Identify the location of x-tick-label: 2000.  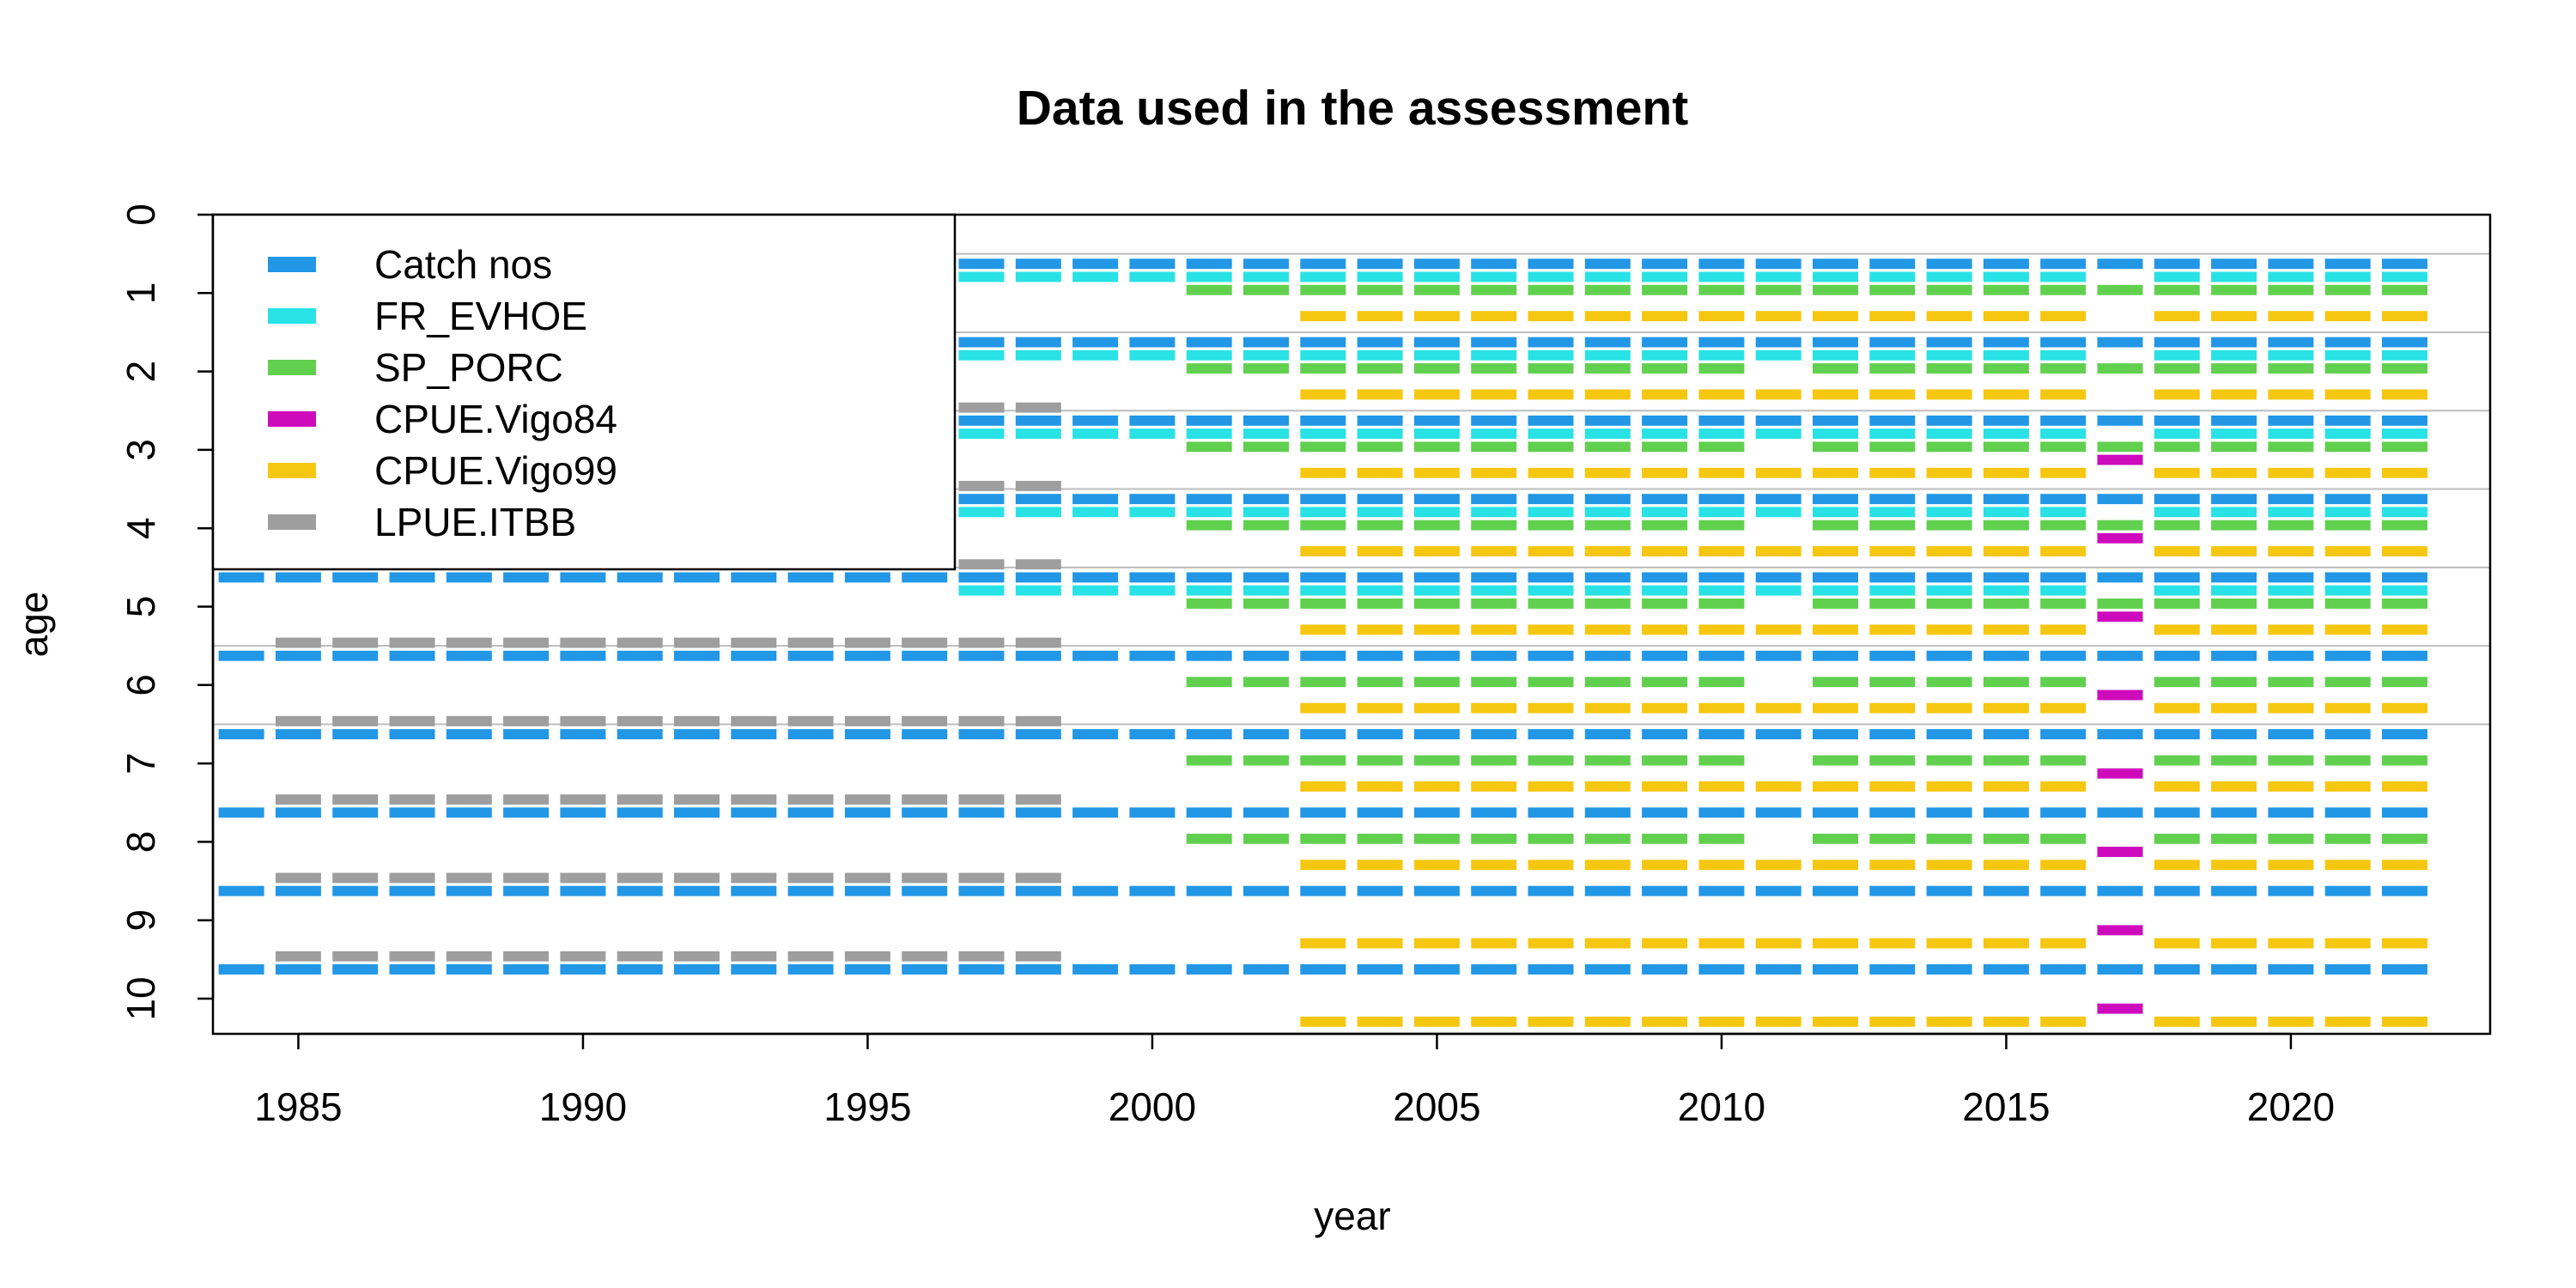
(1152, 1107).